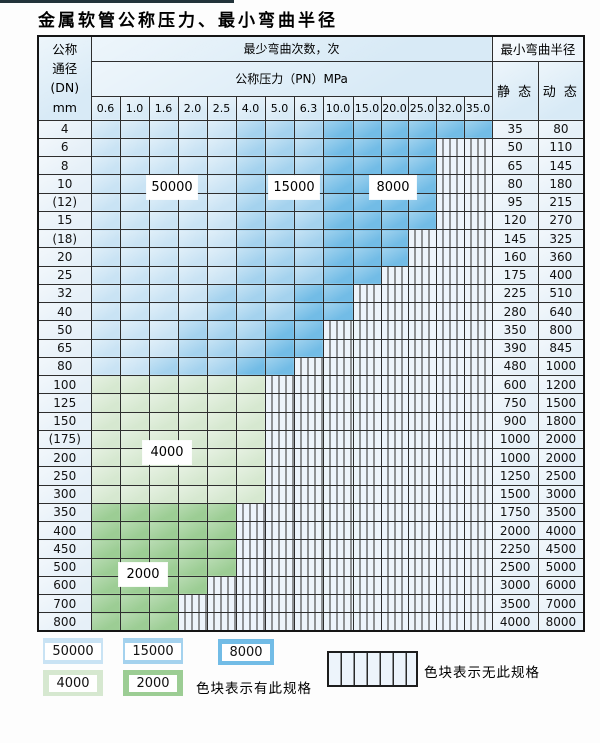  I want to click on dynamic-radius-cell: 4500, so click(561, 549).